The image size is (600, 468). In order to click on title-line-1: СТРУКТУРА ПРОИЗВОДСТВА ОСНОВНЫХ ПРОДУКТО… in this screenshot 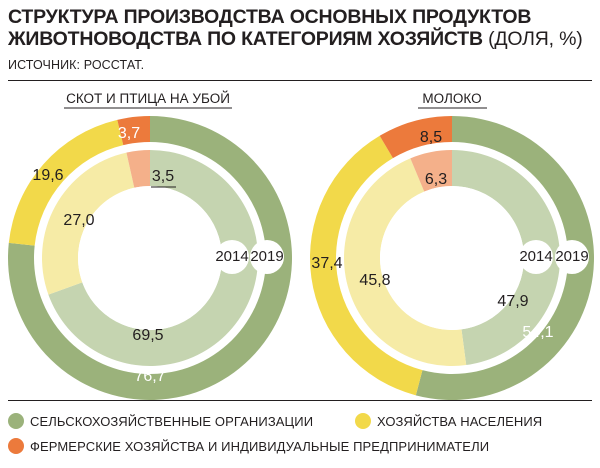, I will do `click(270, 17)`.